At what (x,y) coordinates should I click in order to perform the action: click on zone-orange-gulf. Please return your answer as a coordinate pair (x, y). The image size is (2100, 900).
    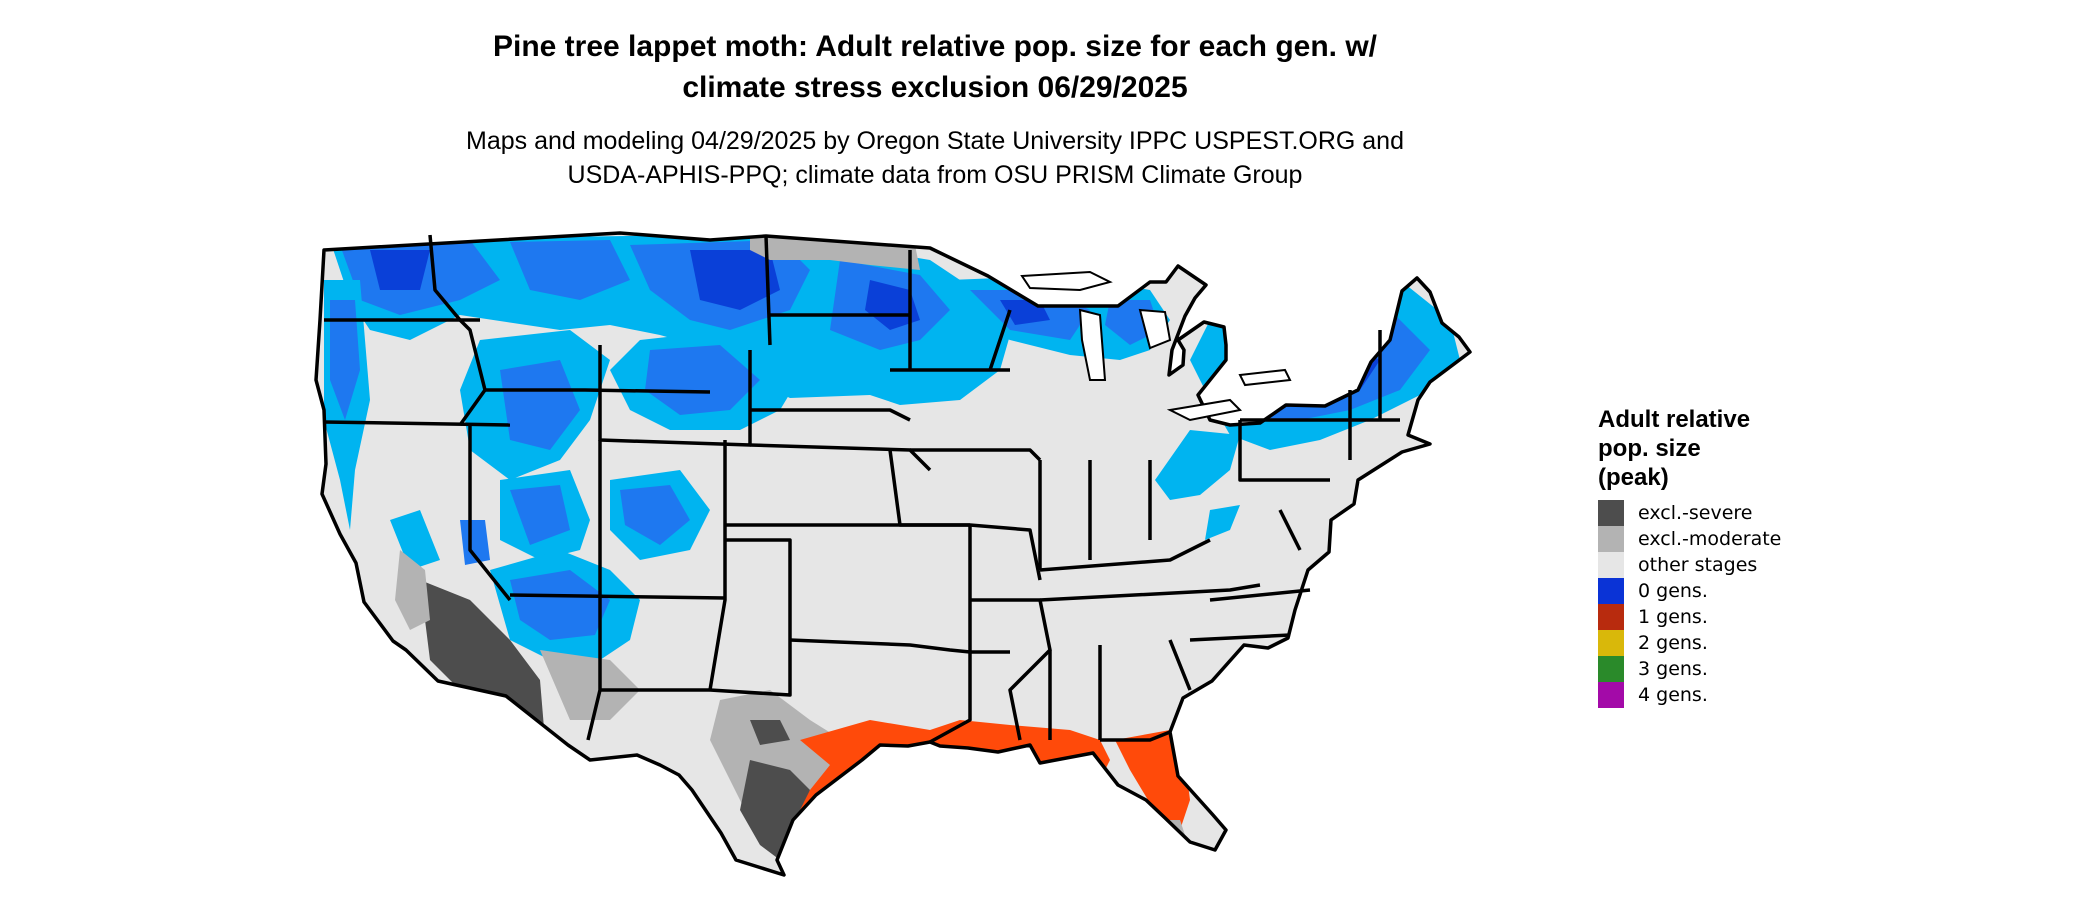
    Looking at the image, I should click on (952, 780).